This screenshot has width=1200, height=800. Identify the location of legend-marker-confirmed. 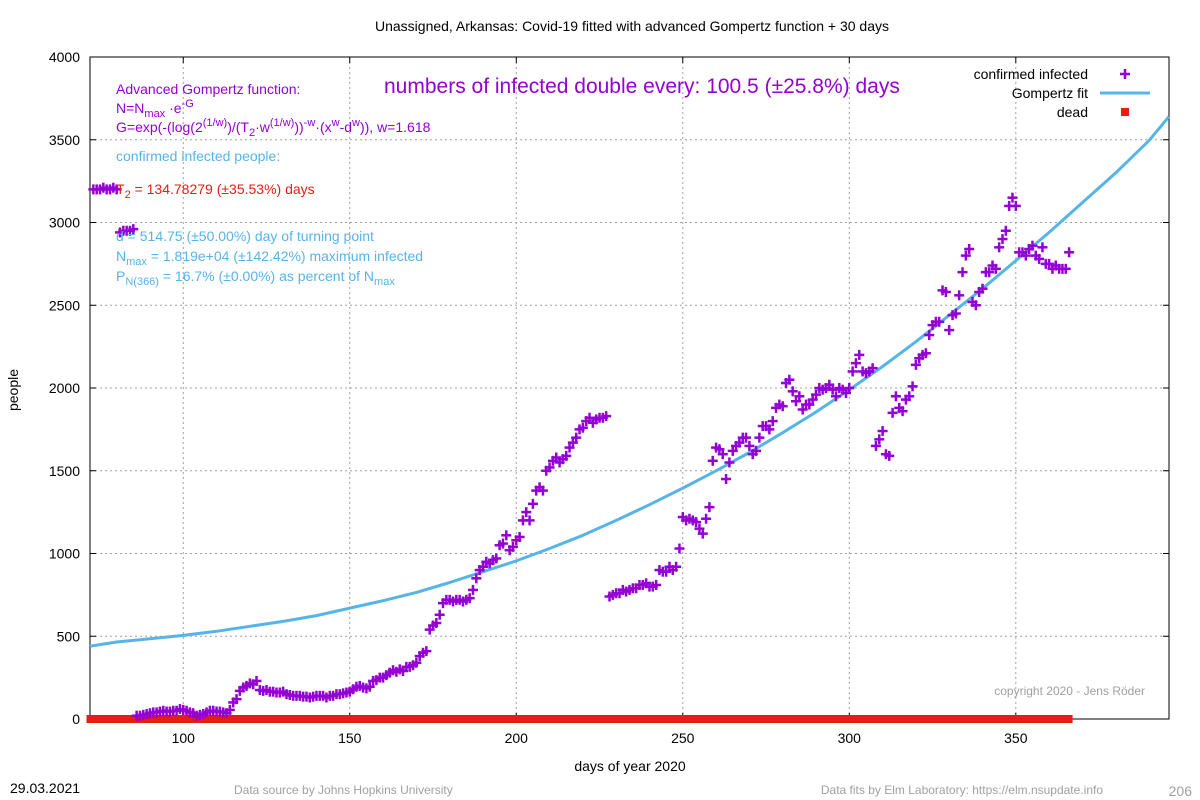
(1125, 74).